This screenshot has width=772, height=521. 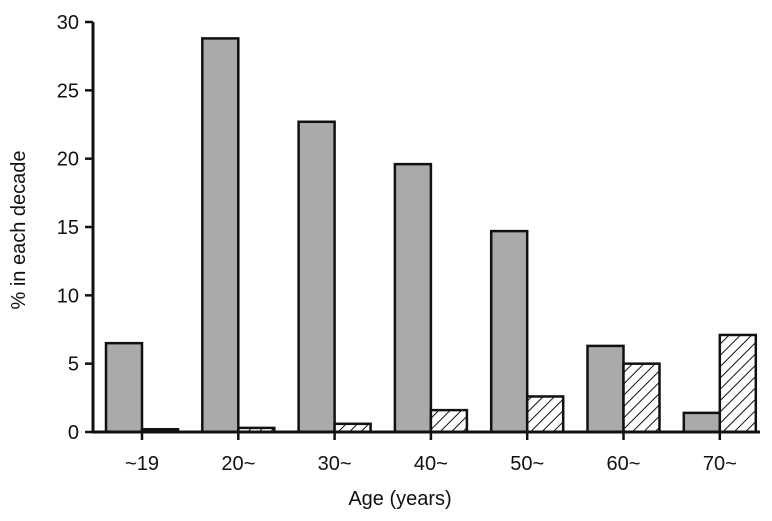 What do you see at coordinates (68, 296) in the screenshot?
I see `y-tick-label: 10` at bounding box center [68, 296].